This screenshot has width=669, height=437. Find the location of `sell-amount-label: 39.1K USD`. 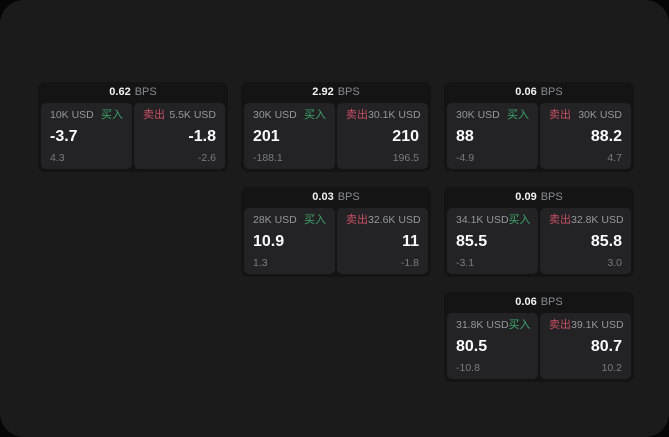

sell-amount-label: 39.1K USD is located at coordinates (597, 325).